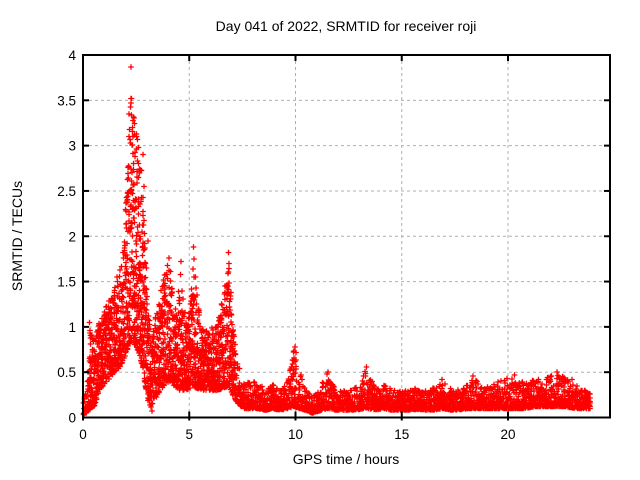  Describe the element at coordinates (66, 372) in the screenshot. I see `y-tick-label: 0.5` at that location.